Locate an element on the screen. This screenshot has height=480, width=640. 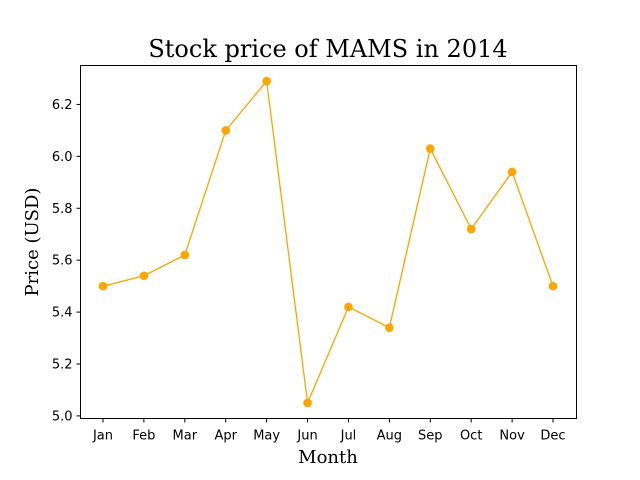
y-axis: 5.0 5.2 5.4 5.6 5.8 6.0 6.2 is located at coordinates (66, 261).